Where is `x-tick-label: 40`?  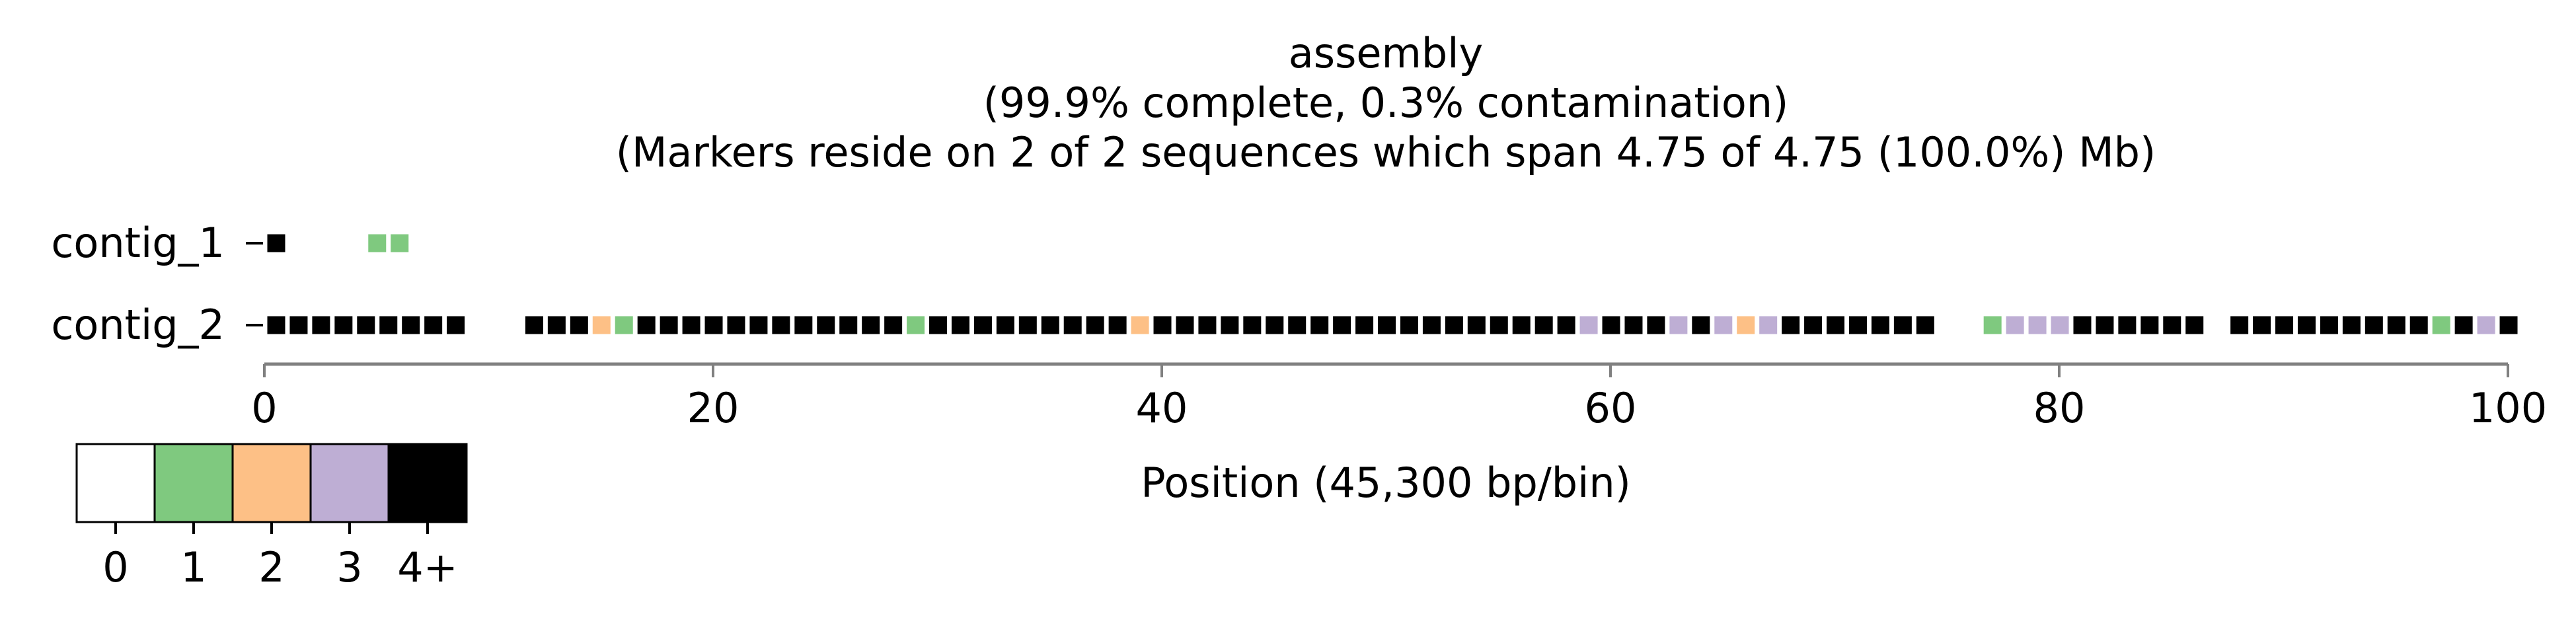 x-tick-label: 40 is located at coordinates (1162, 408).